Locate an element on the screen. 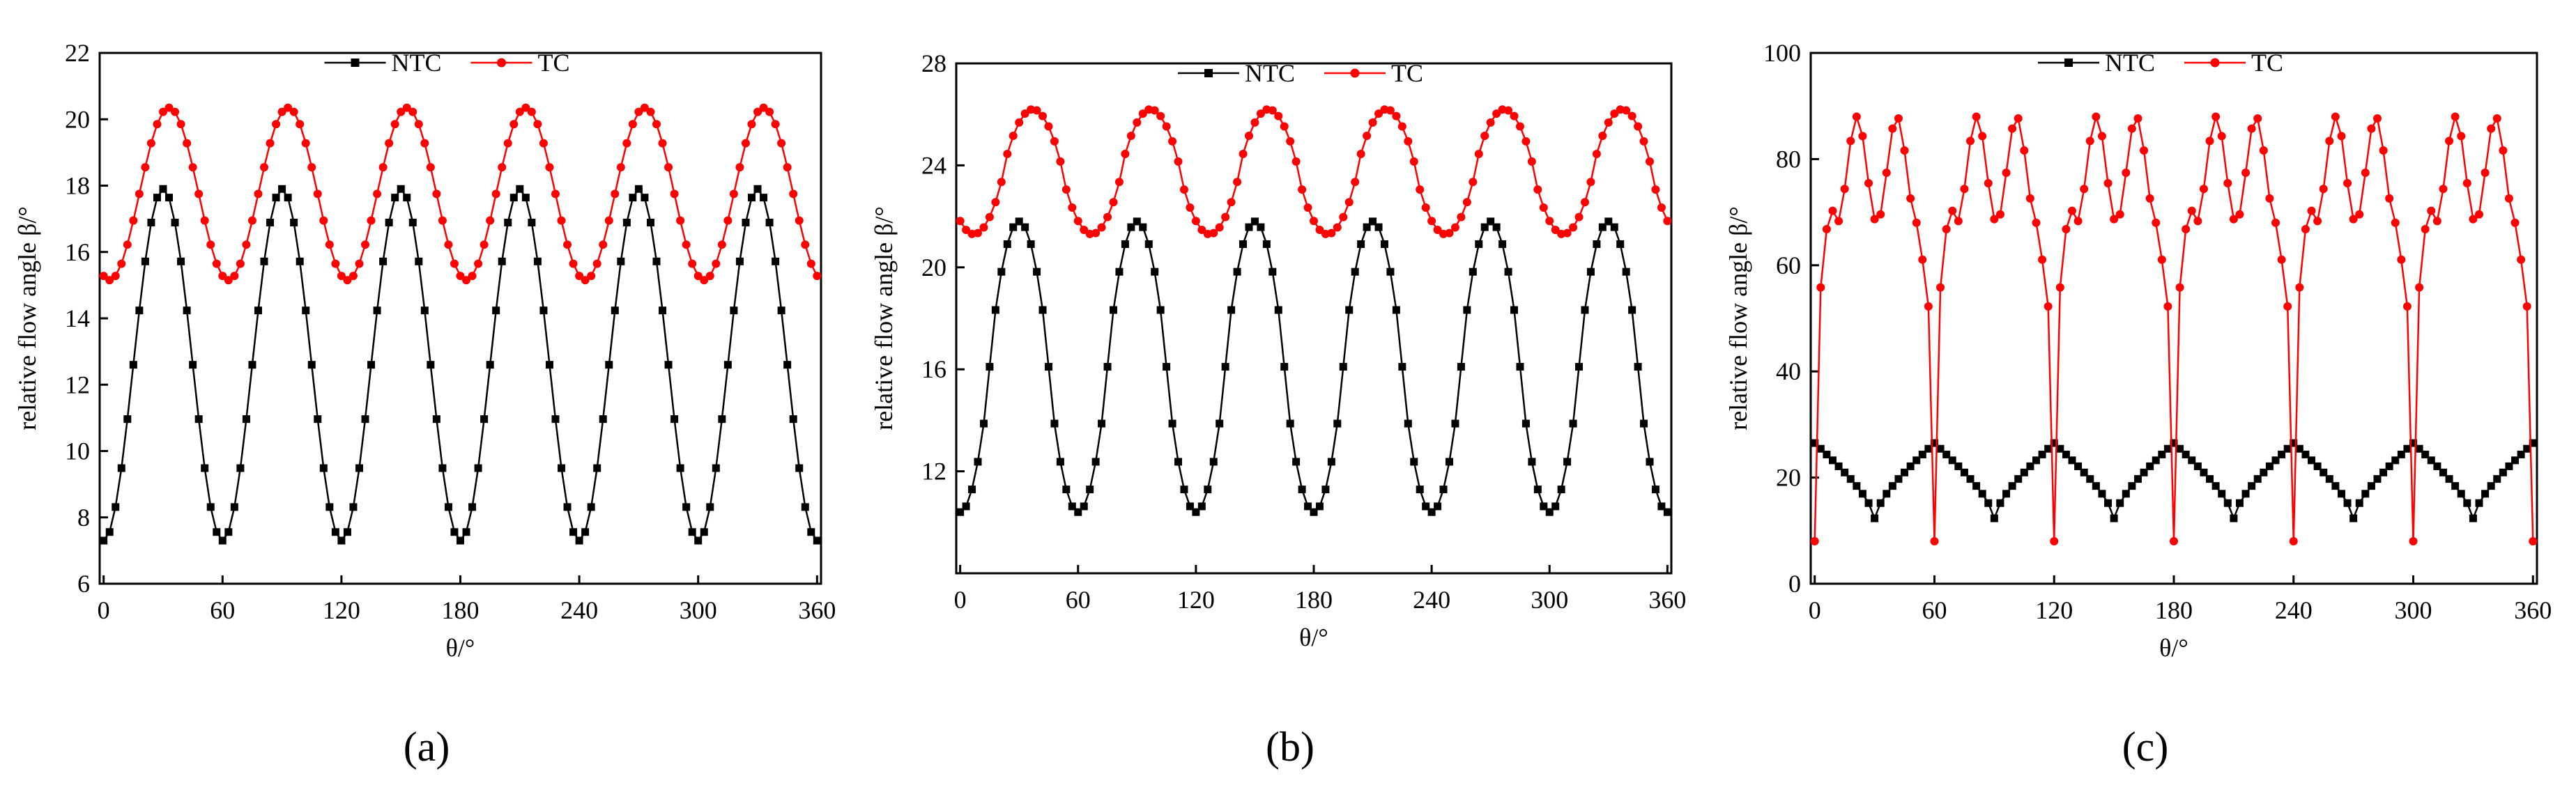 The image size is (2576, 792). legend-ntc-label: NTC is located at coordinates (417, 63).